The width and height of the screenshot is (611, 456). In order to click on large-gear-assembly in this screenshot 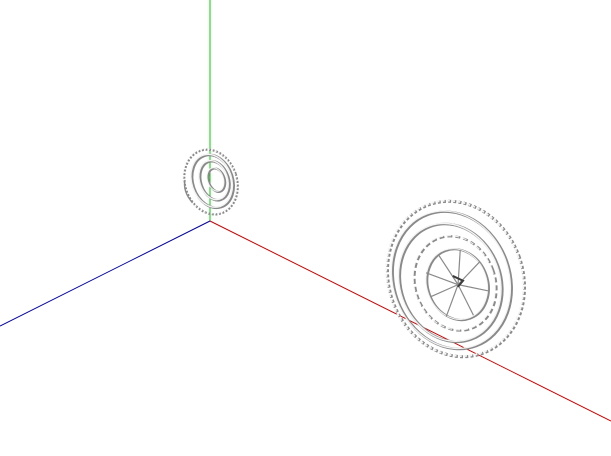, I will do `click(455, 279)`.